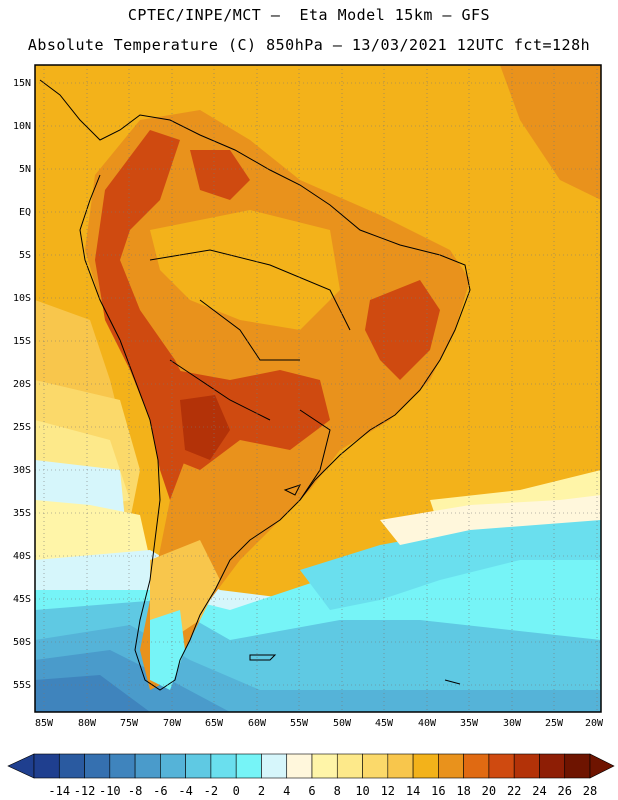 The width and height of the screenshot is (618, 800). What do you see at coordinates (25, 212) in the screenshot?
I see `lat-label: EQ` at bounding box center [25, 212].